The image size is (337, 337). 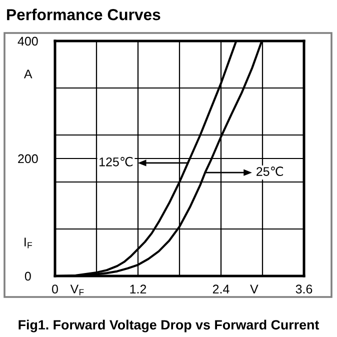 I want to click on text: A, so click(x=28, y=74).